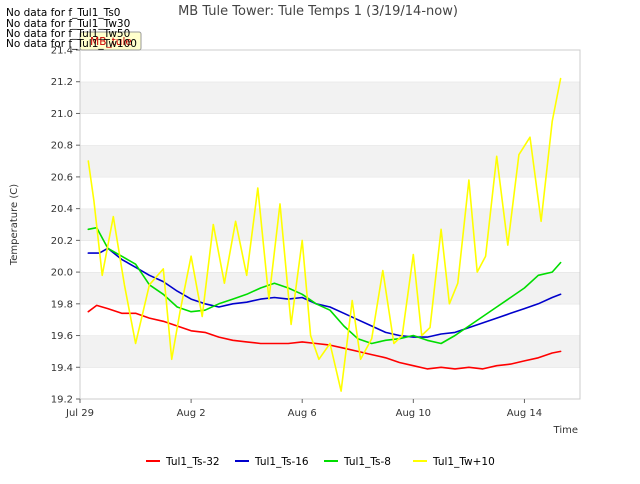  Describe the element at coordinates (14, 225) in the screenshot. I see `y-axis-title: Temperature (C)` at that location.